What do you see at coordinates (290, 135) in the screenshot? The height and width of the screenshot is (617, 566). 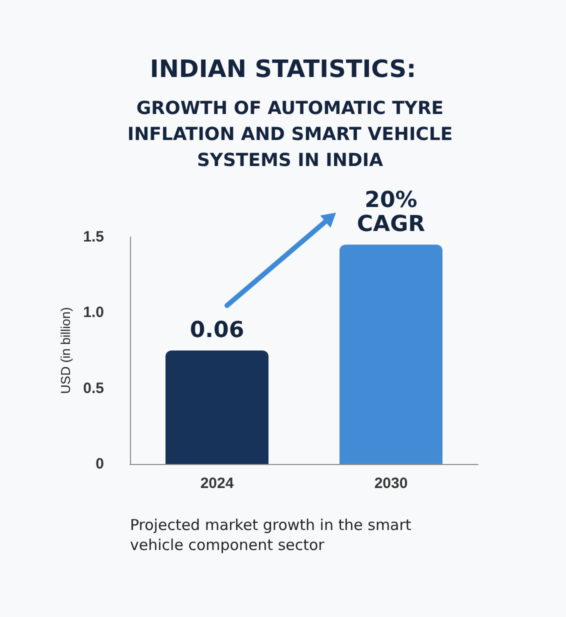 I see `chart-subtitle: GROWTH OF AUTOMATIC TYRE INFLATION AND SMART VEHICLE SYSTEMS IN INDIA` at bounding box center [290, 135].